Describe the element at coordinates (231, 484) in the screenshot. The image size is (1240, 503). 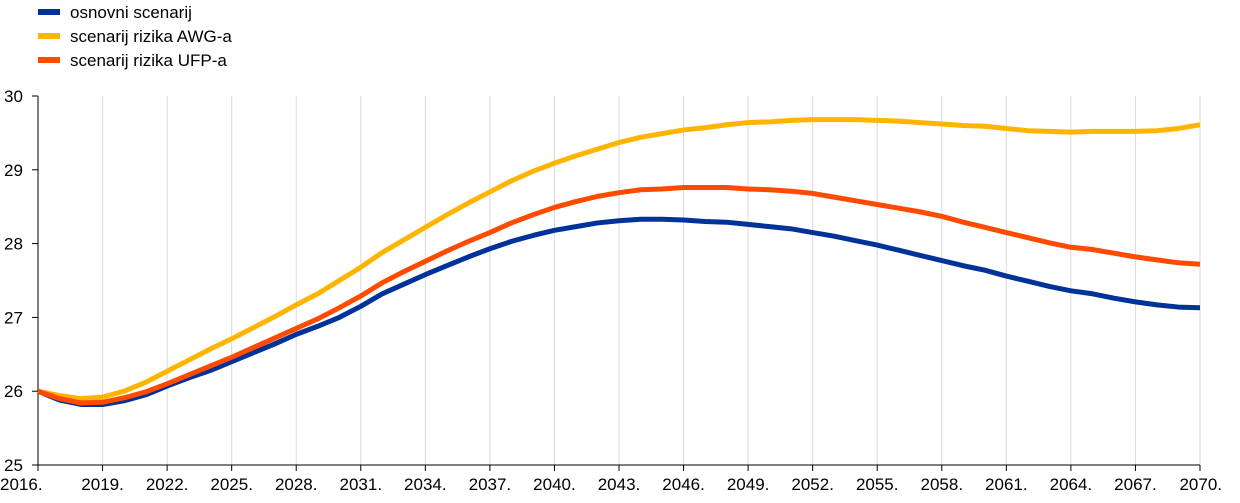
I see `x-tick-label: 2025.` at that location.